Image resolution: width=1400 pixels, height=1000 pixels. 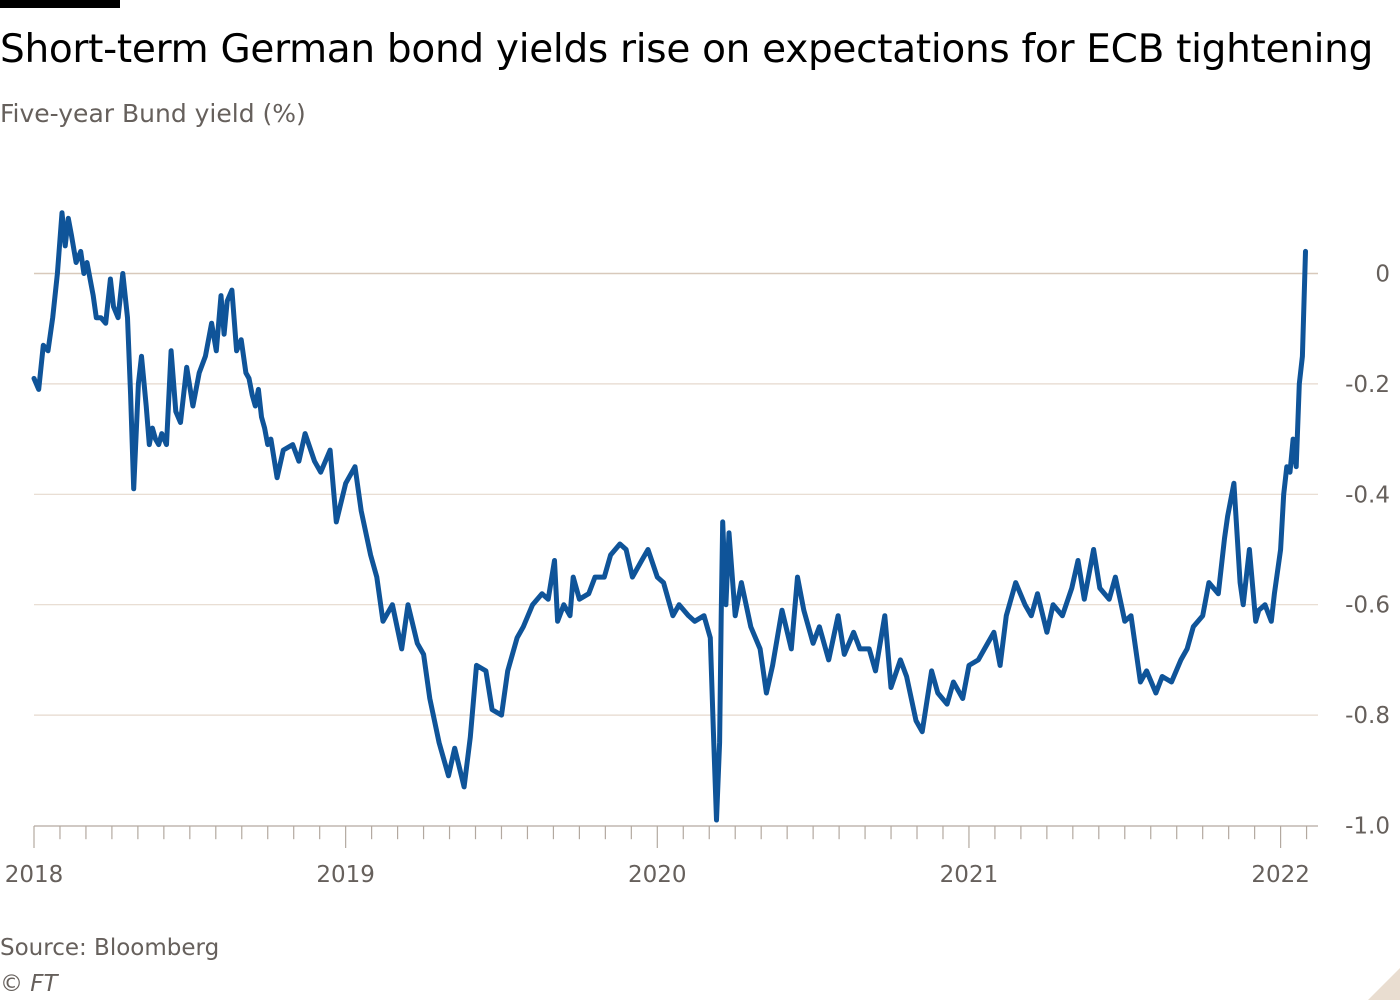 What do you see at coordinates (29, 984) in the screenshot?
I see `copyright-note: © FT` at bounding box center [29, 984].